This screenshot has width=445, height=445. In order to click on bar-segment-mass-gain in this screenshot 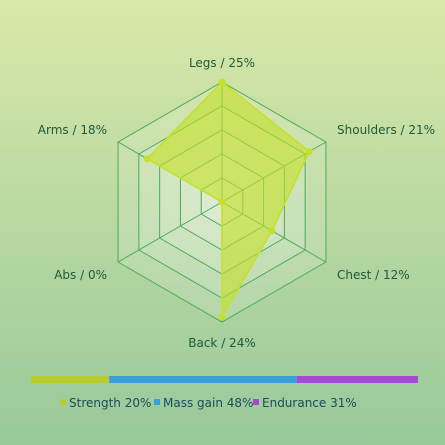, I will do `click(203, 379)`.